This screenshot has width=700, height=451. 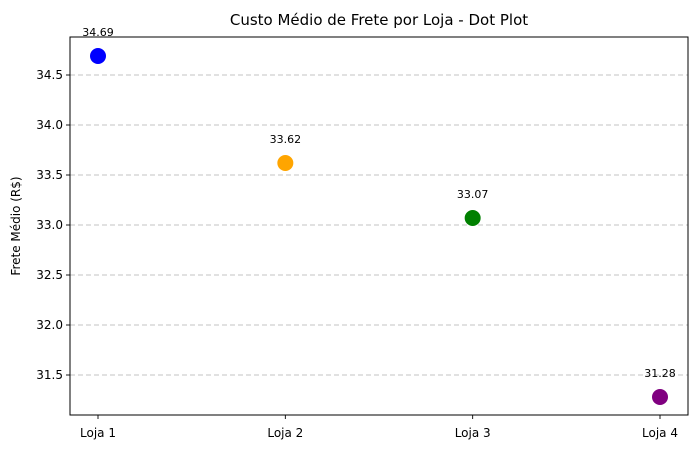 What do you see at coordinates (49, 325) in the screenshot?
I see `y-tick-label: 32.0` at bounding box center [49, 325].